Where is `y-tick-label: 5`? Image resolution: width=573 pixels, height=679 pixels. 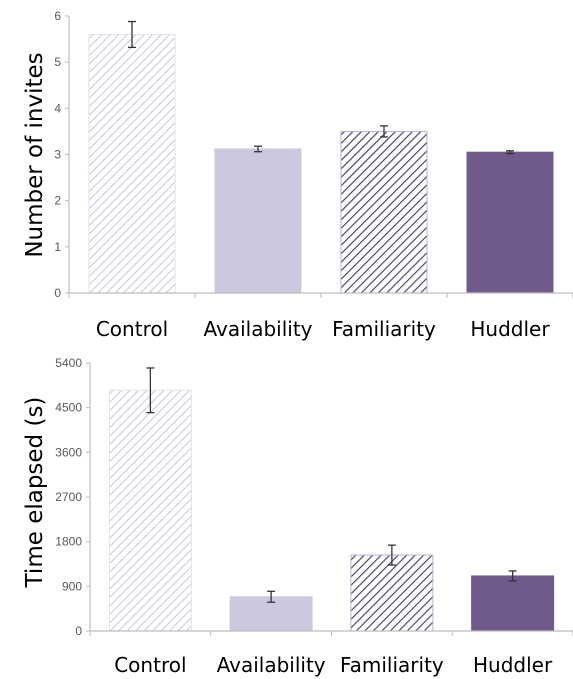 y-tick-label: 5 is located at coordinates (57, 62).